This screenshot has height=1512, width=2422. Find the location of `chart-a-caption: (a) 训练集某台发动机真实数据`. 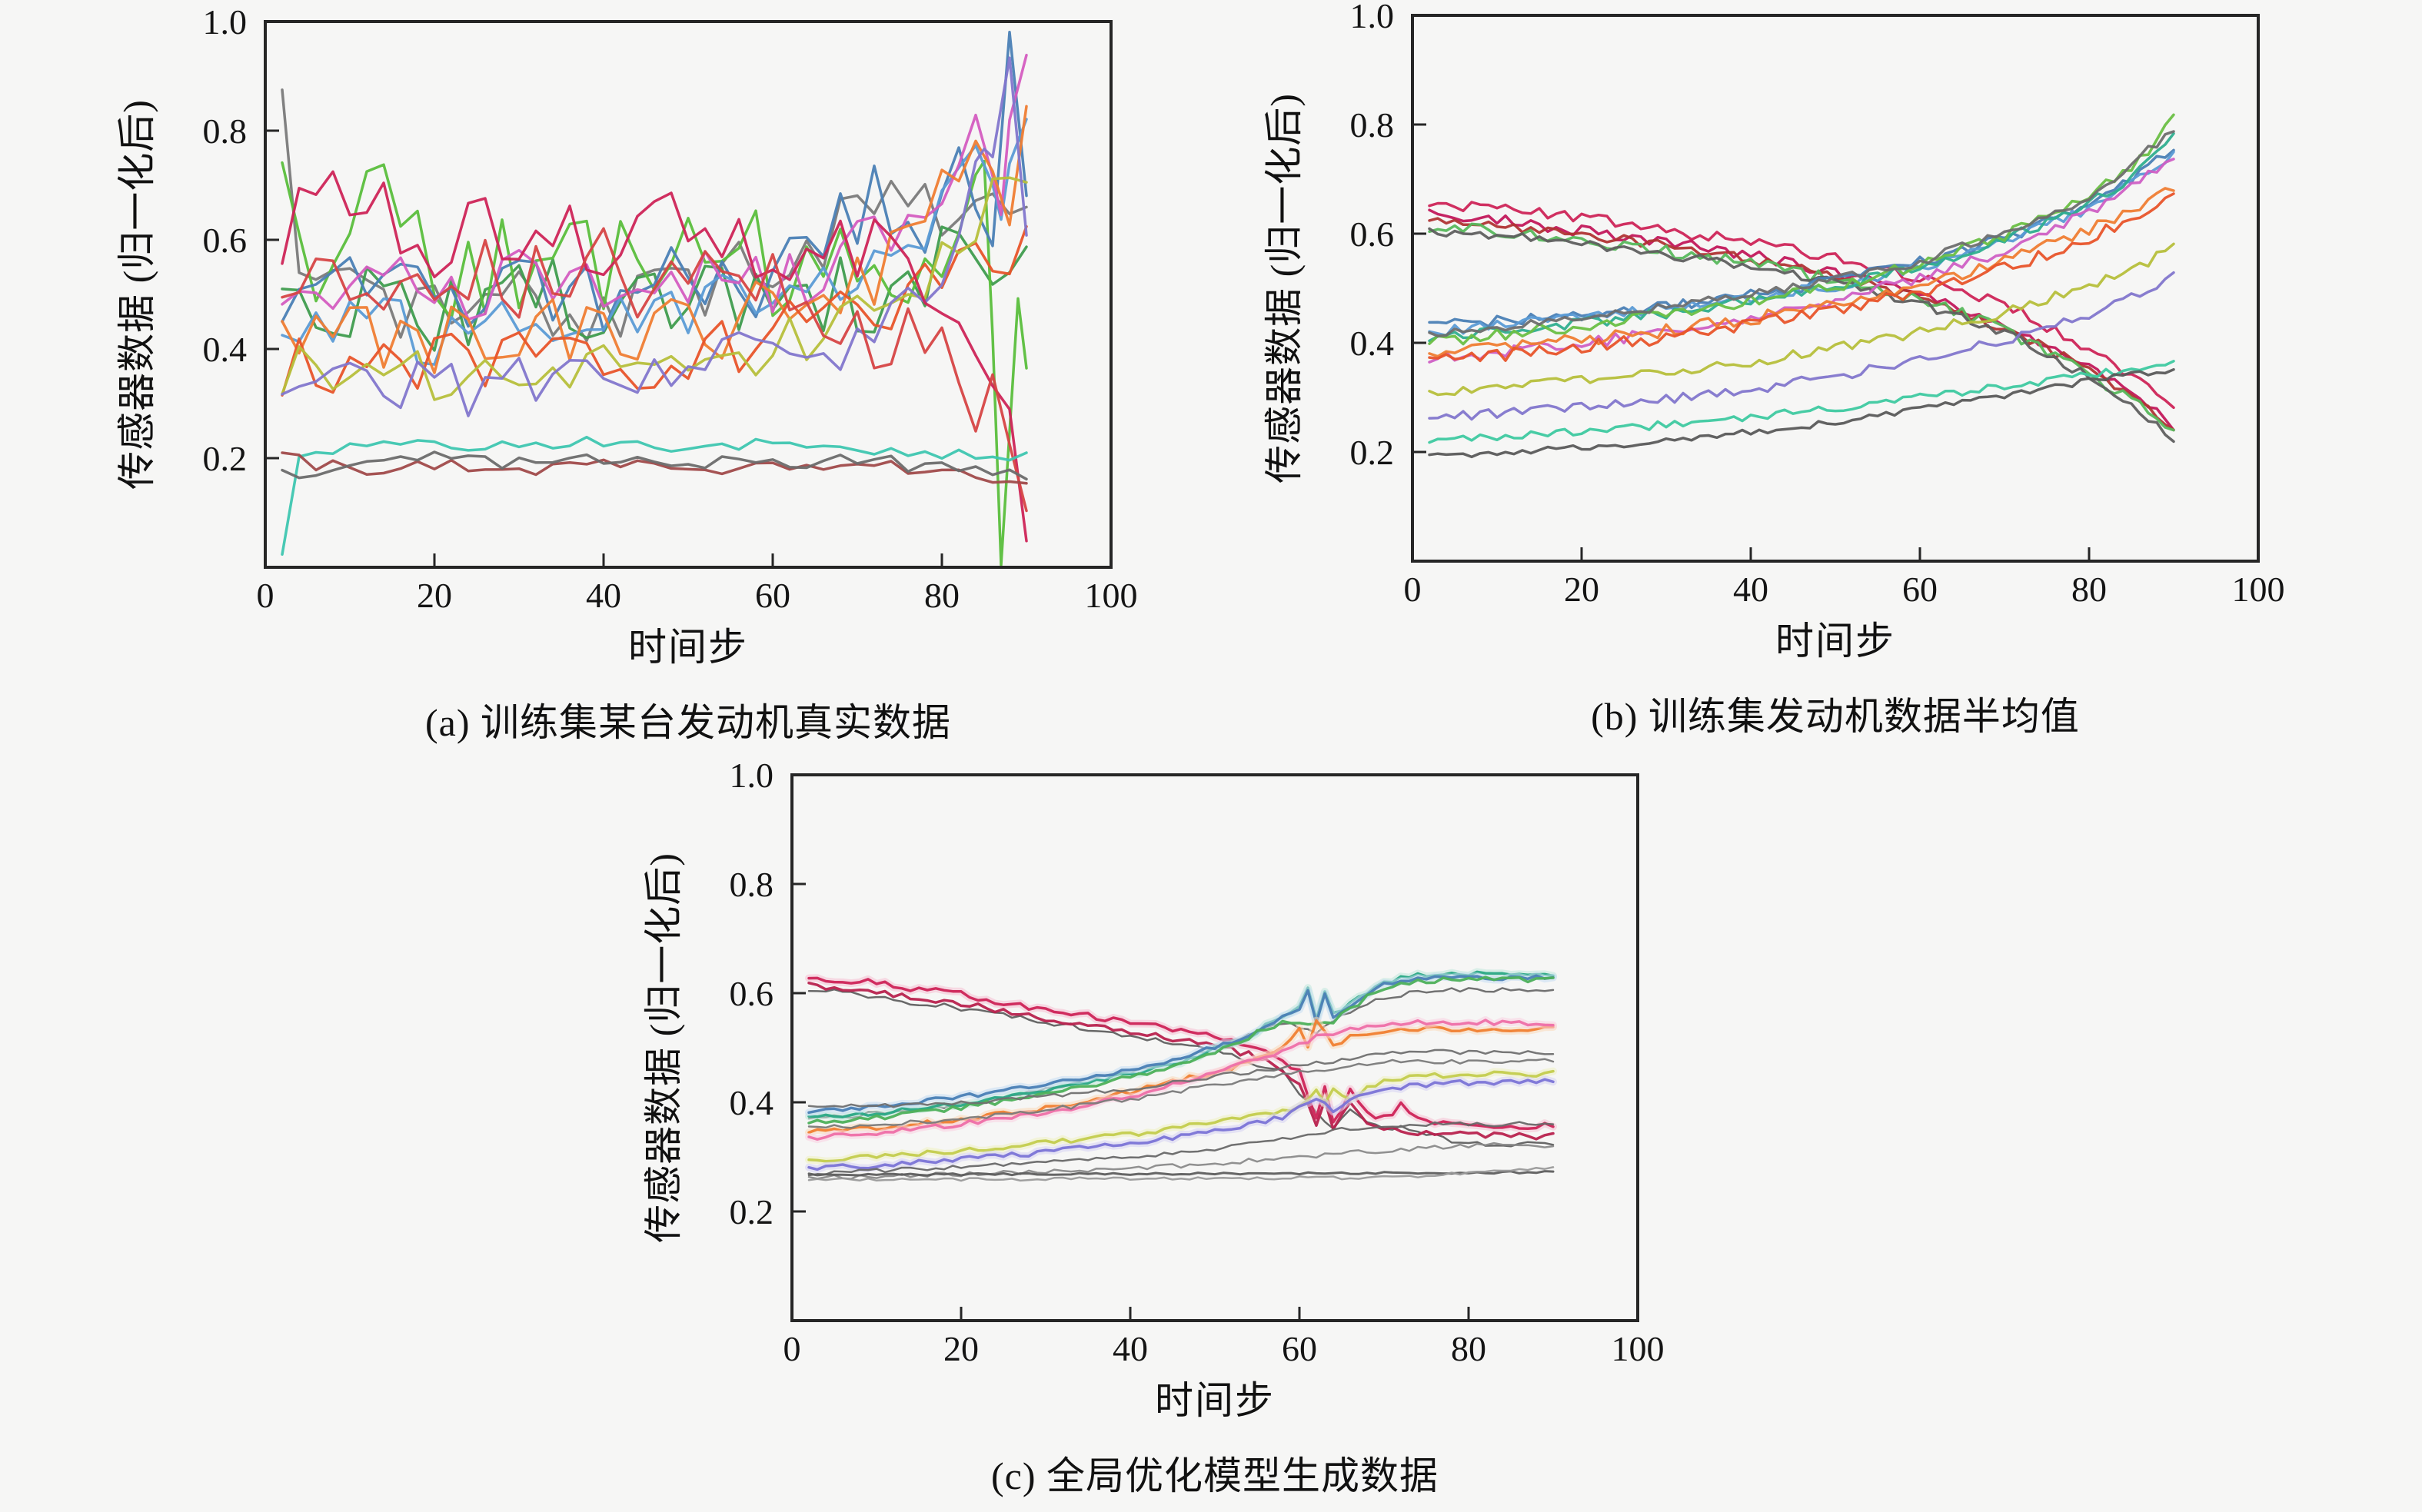

chart-a-caption: (a) 训练集某台发动机真实数据 is located at coordinates (688, 722).